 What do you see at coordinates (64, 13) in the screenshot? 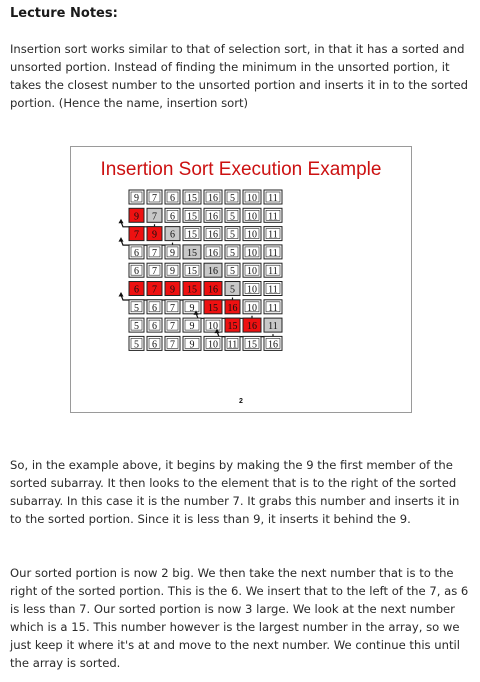
I see `page-heading: Lecture Notes:` at bounding box center [64, 13].